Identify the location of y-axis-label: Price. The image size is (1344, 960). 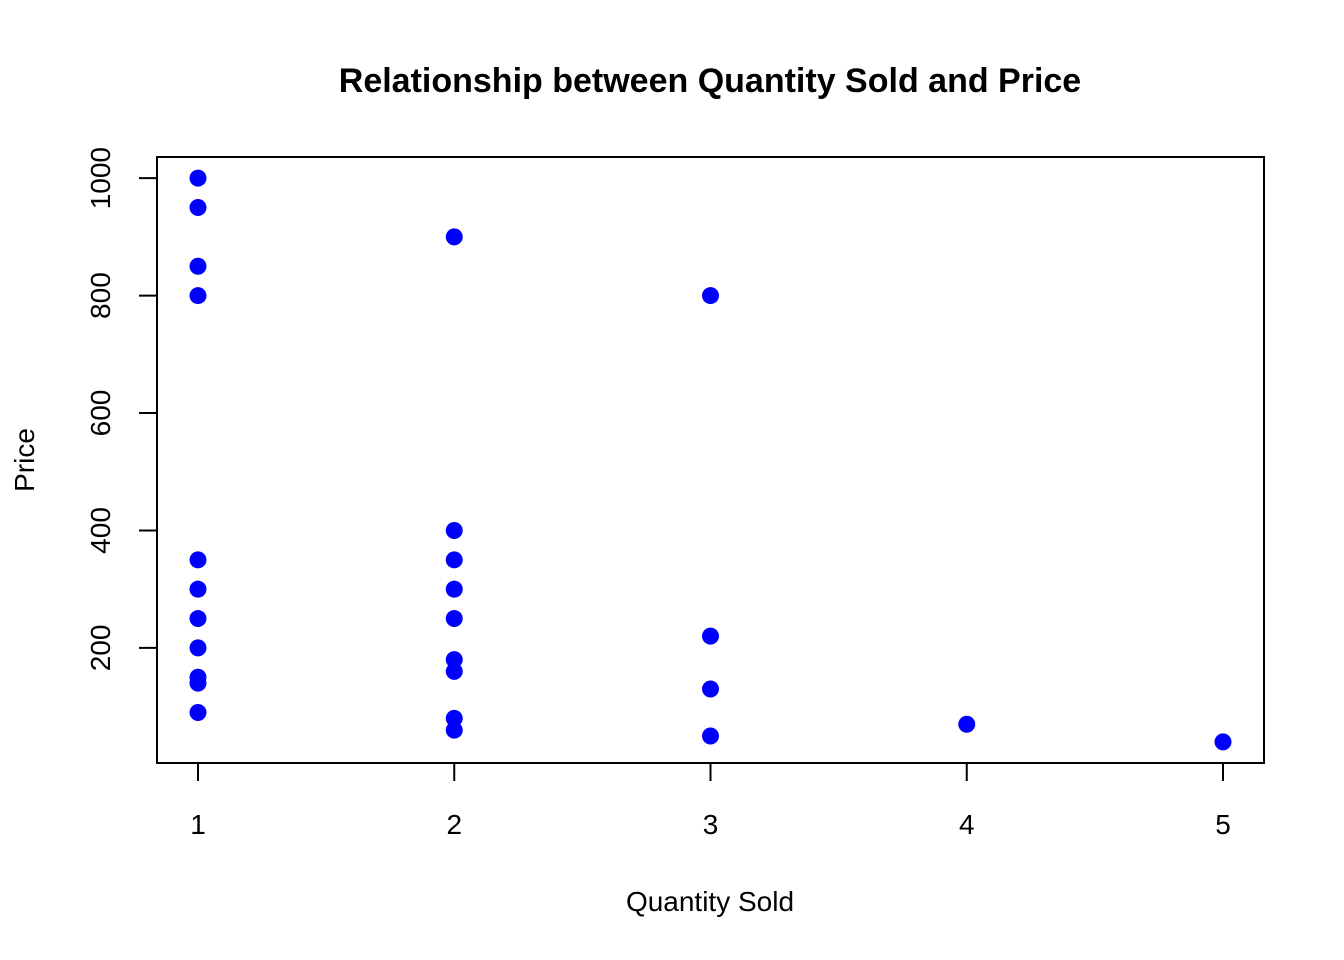
(24, 460).